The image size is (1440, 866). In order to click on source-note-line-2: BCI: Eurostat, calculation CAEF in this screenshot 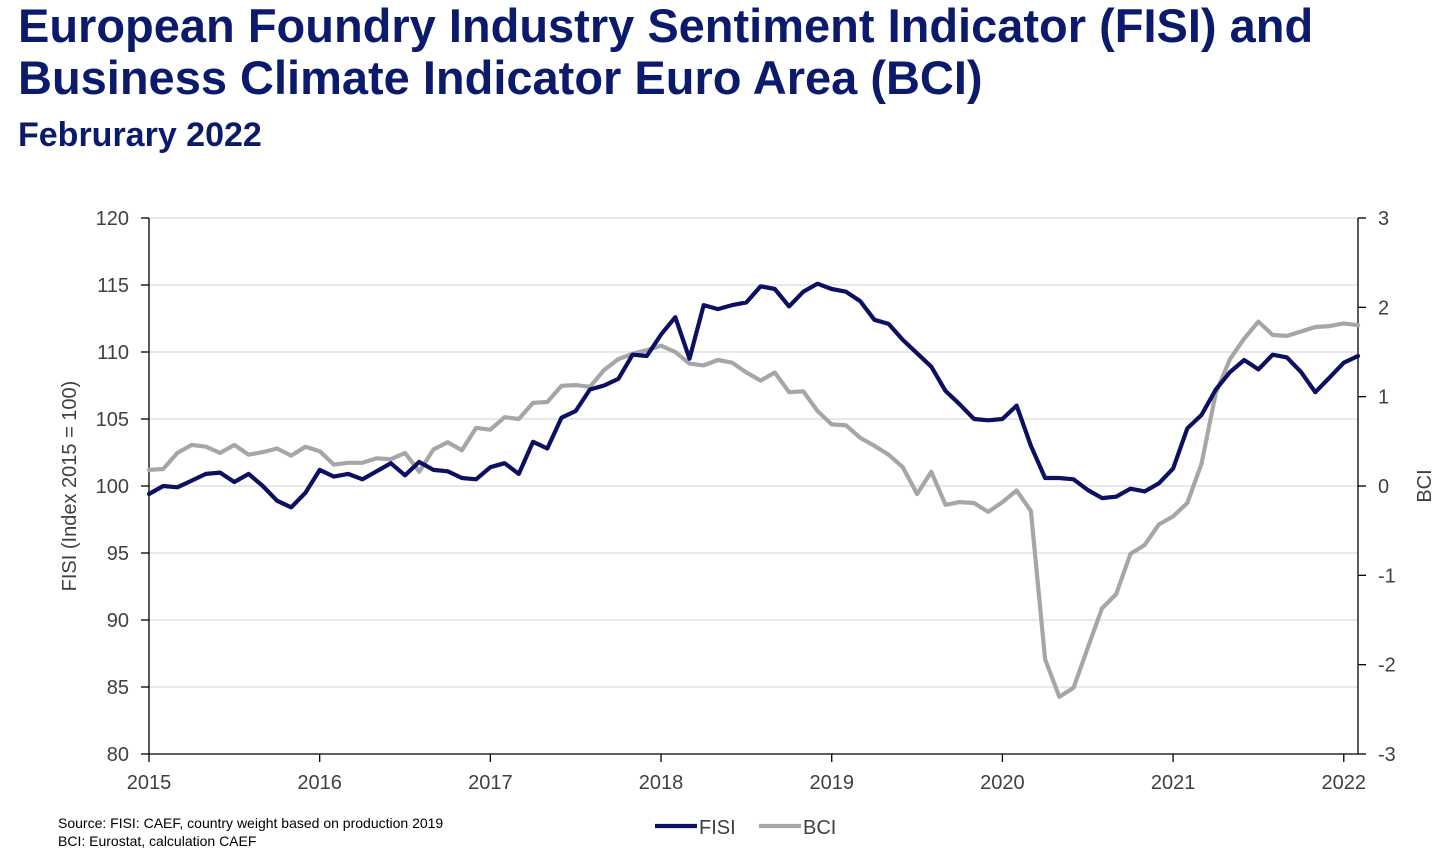, I will do `click(157, 841)`.